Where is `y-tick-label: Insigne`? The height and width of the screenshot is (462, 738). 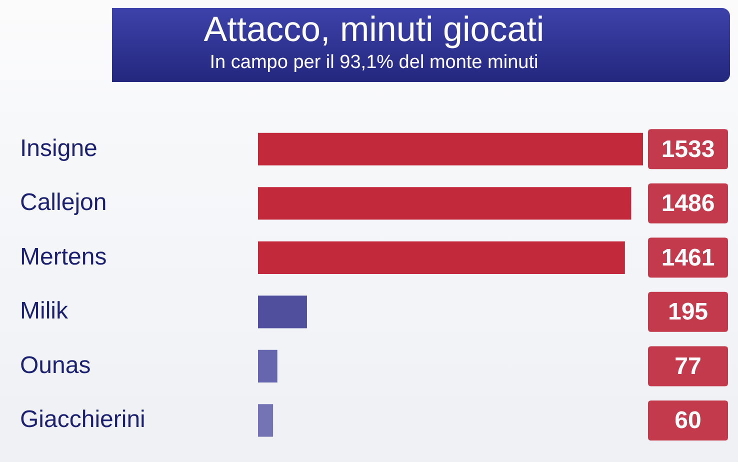
y-tick-label: Insigne is located at coordinates (59, 148).